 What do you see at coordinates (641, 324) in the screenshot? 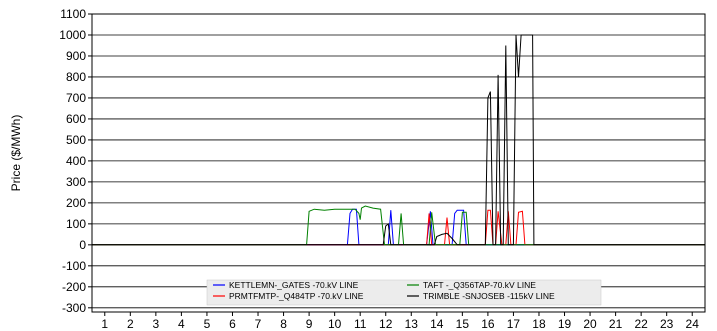
I see `x-tick-label: 22` at bounding box center [641, 324].